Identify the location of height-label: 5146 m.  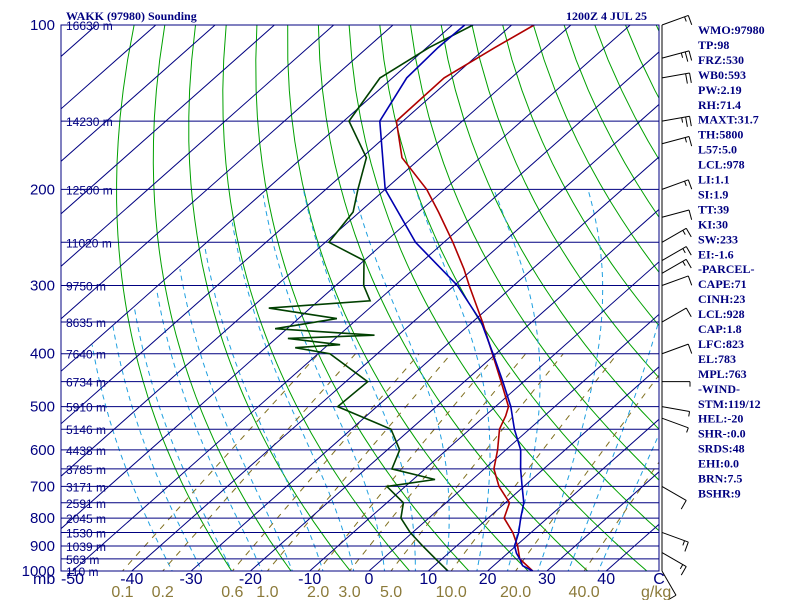
(86, 430).